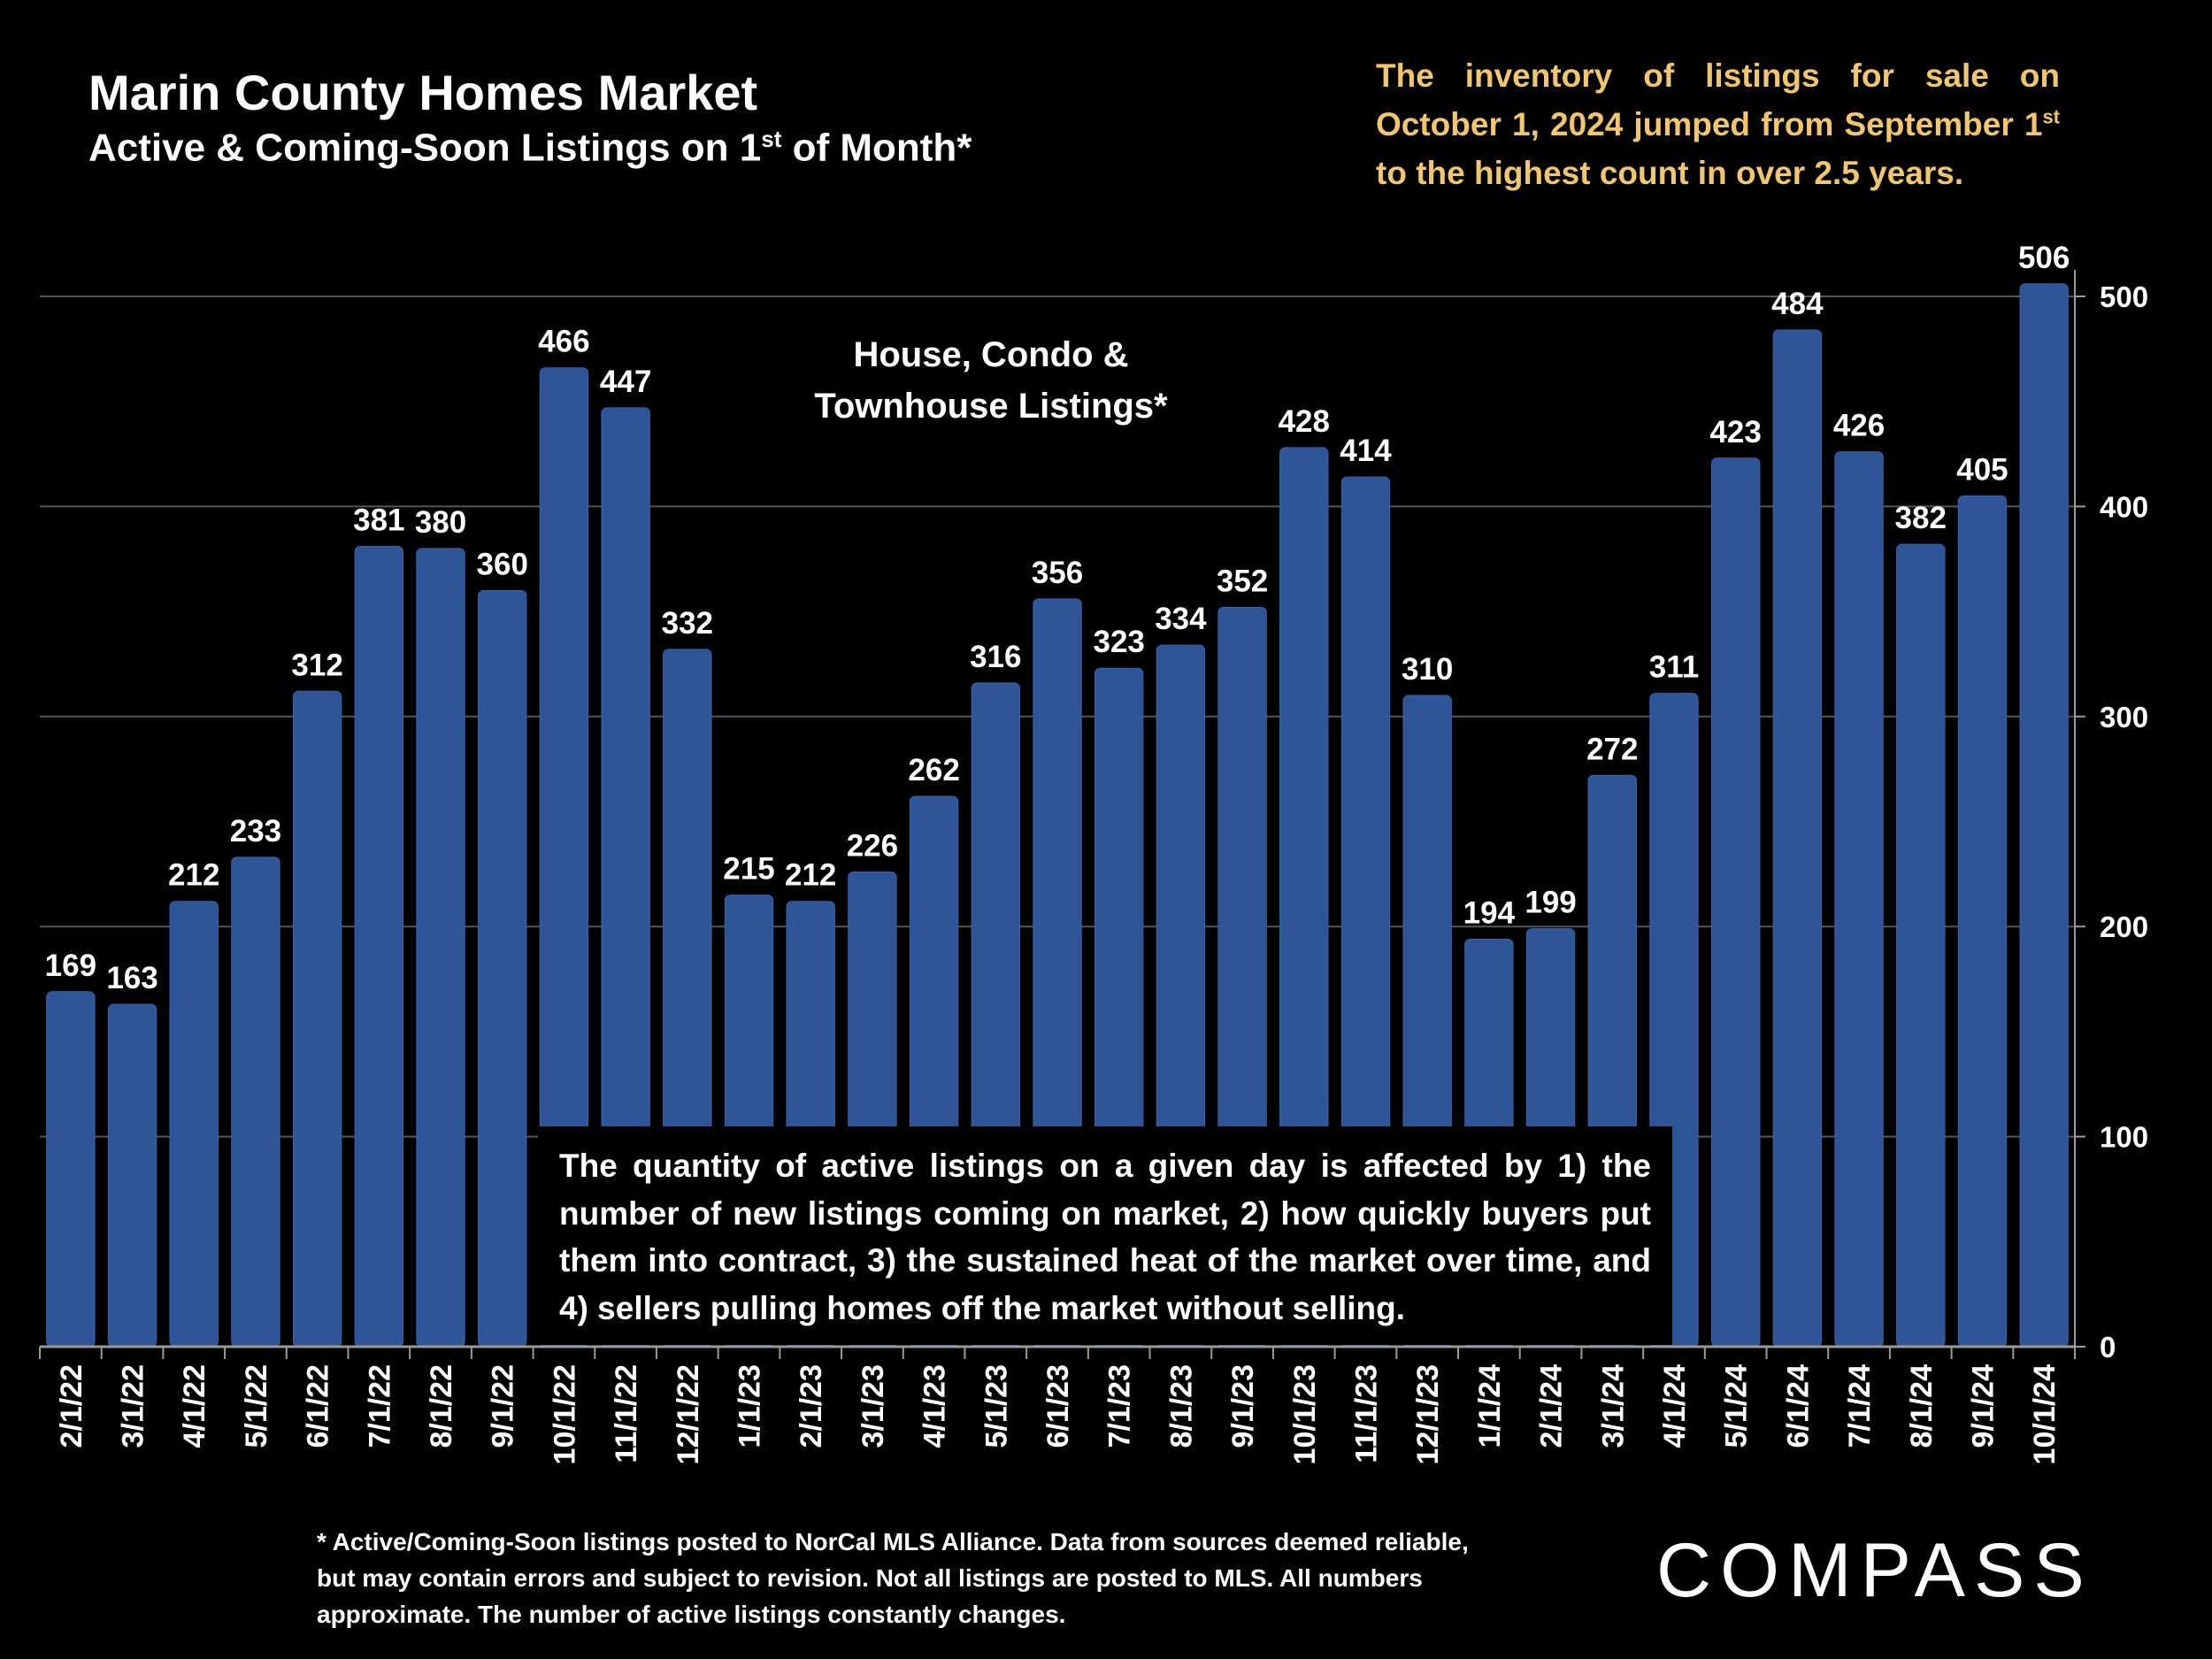 The width and height of the screenshot is (2212, 1659). What do you see at coordinates (1675, 1406) in the screenshot?
I see `x-tick-label: 4/1/24` at bounding box center [1675, 1406].